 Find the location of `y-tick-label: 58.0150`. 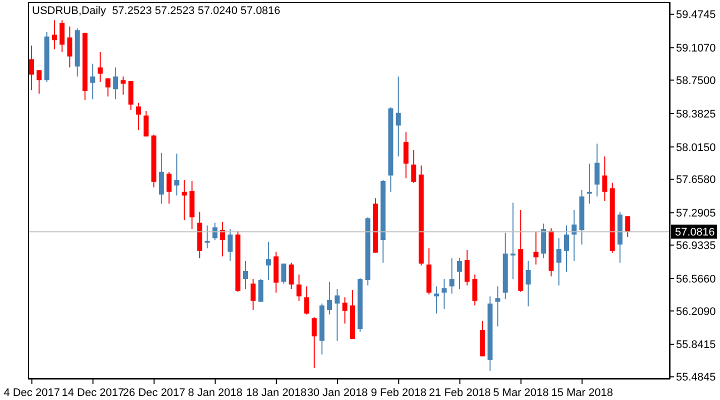

y-tick-label: 58.0150 is located at coordinates (696, 148).